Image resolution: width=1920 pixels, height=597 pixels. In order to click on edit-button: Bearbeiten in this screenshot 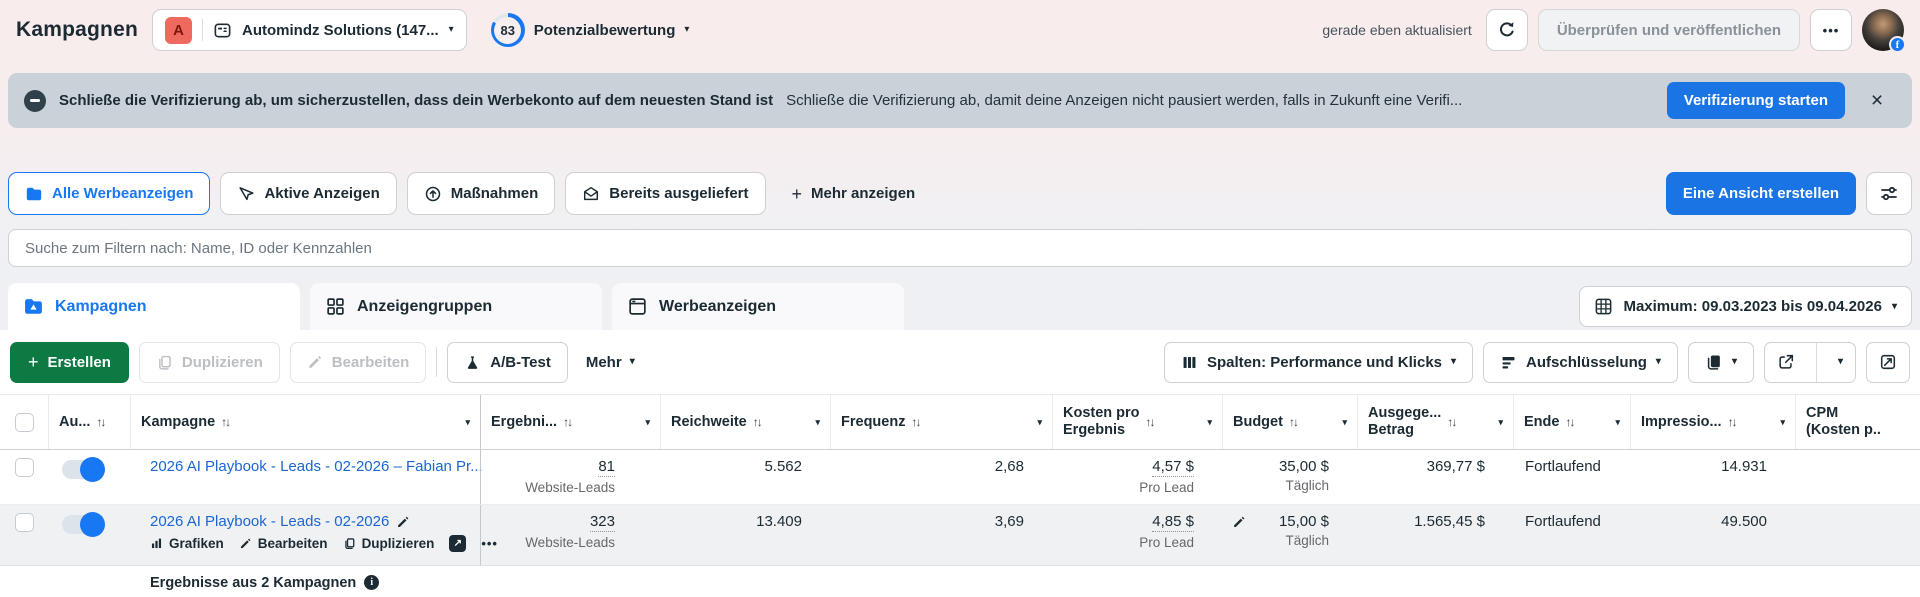, I will do `click(358, 362)`.